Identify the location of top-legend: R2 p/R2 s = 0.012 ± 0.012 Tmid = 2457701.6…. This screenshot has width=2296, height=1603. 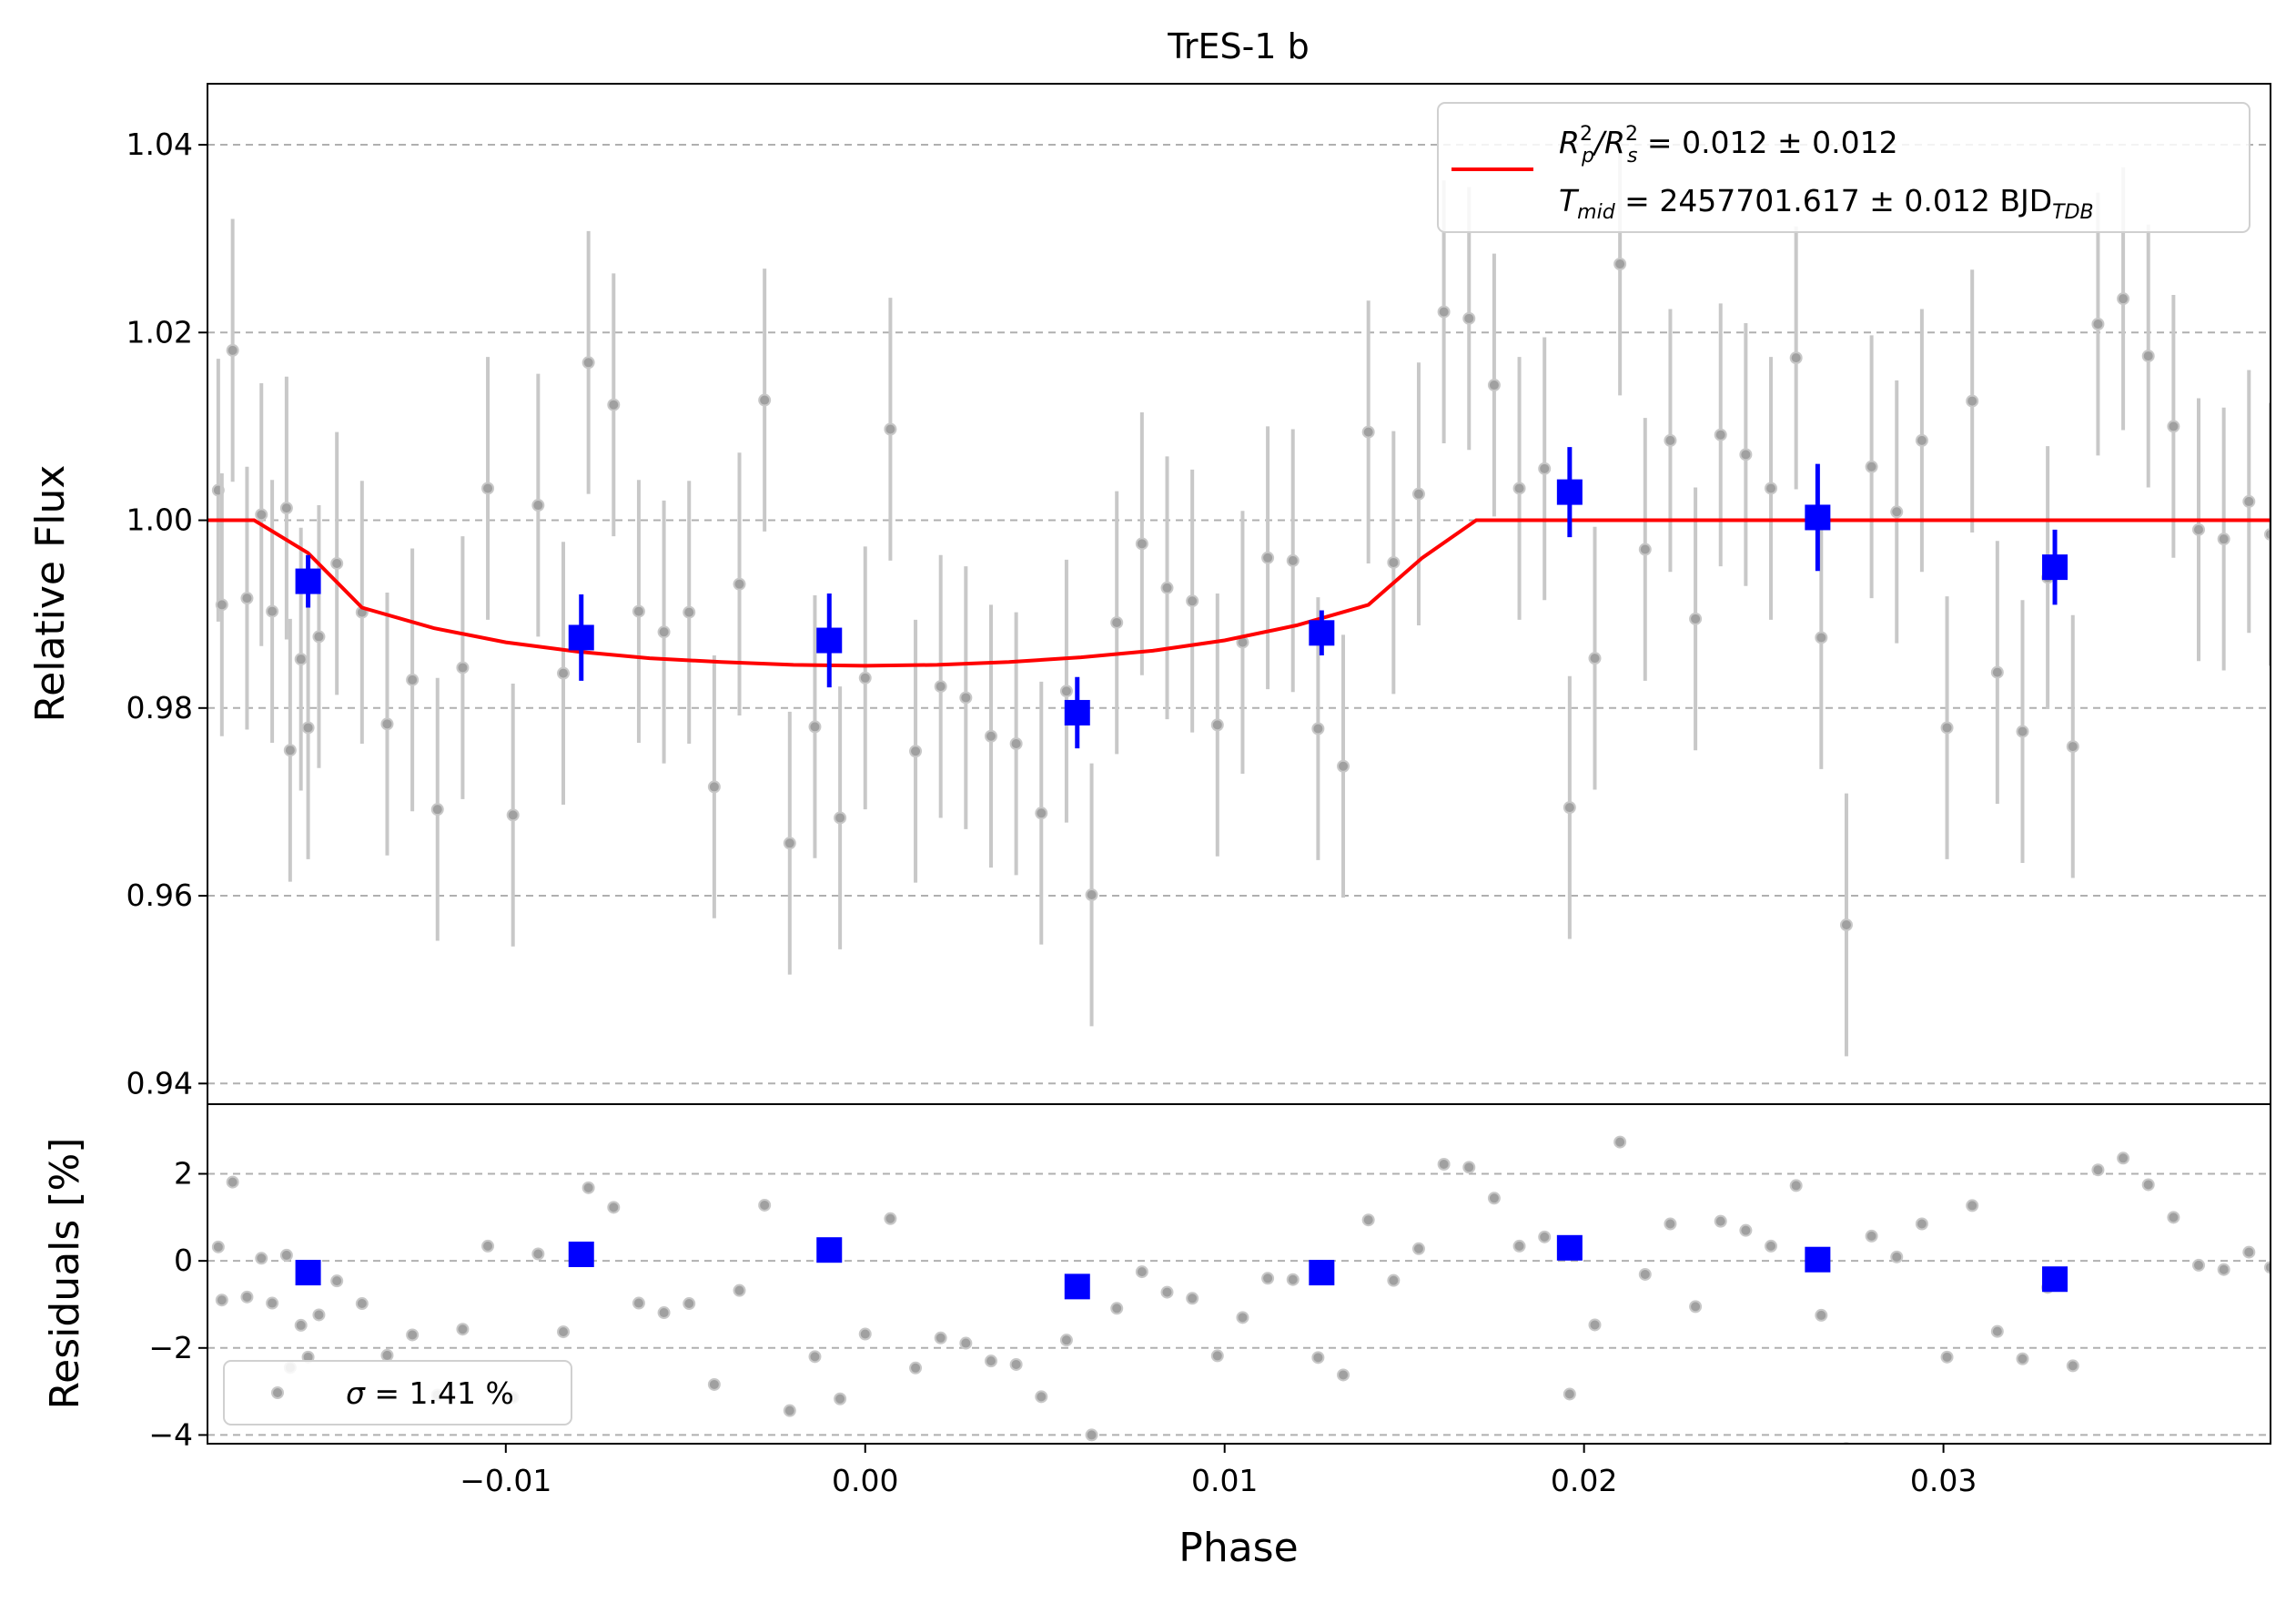
(1844, 167).